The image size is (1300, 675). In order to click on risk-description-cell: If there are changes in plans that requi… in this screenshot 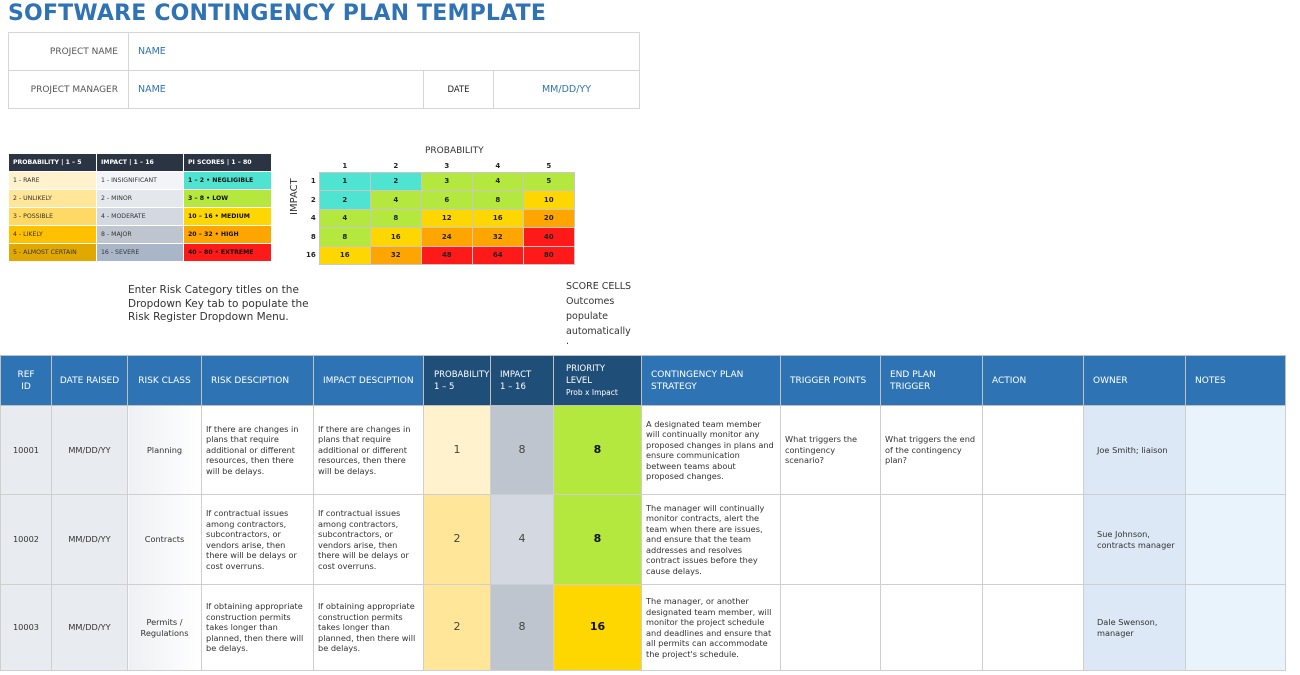, I will do `click(257, 450)`.